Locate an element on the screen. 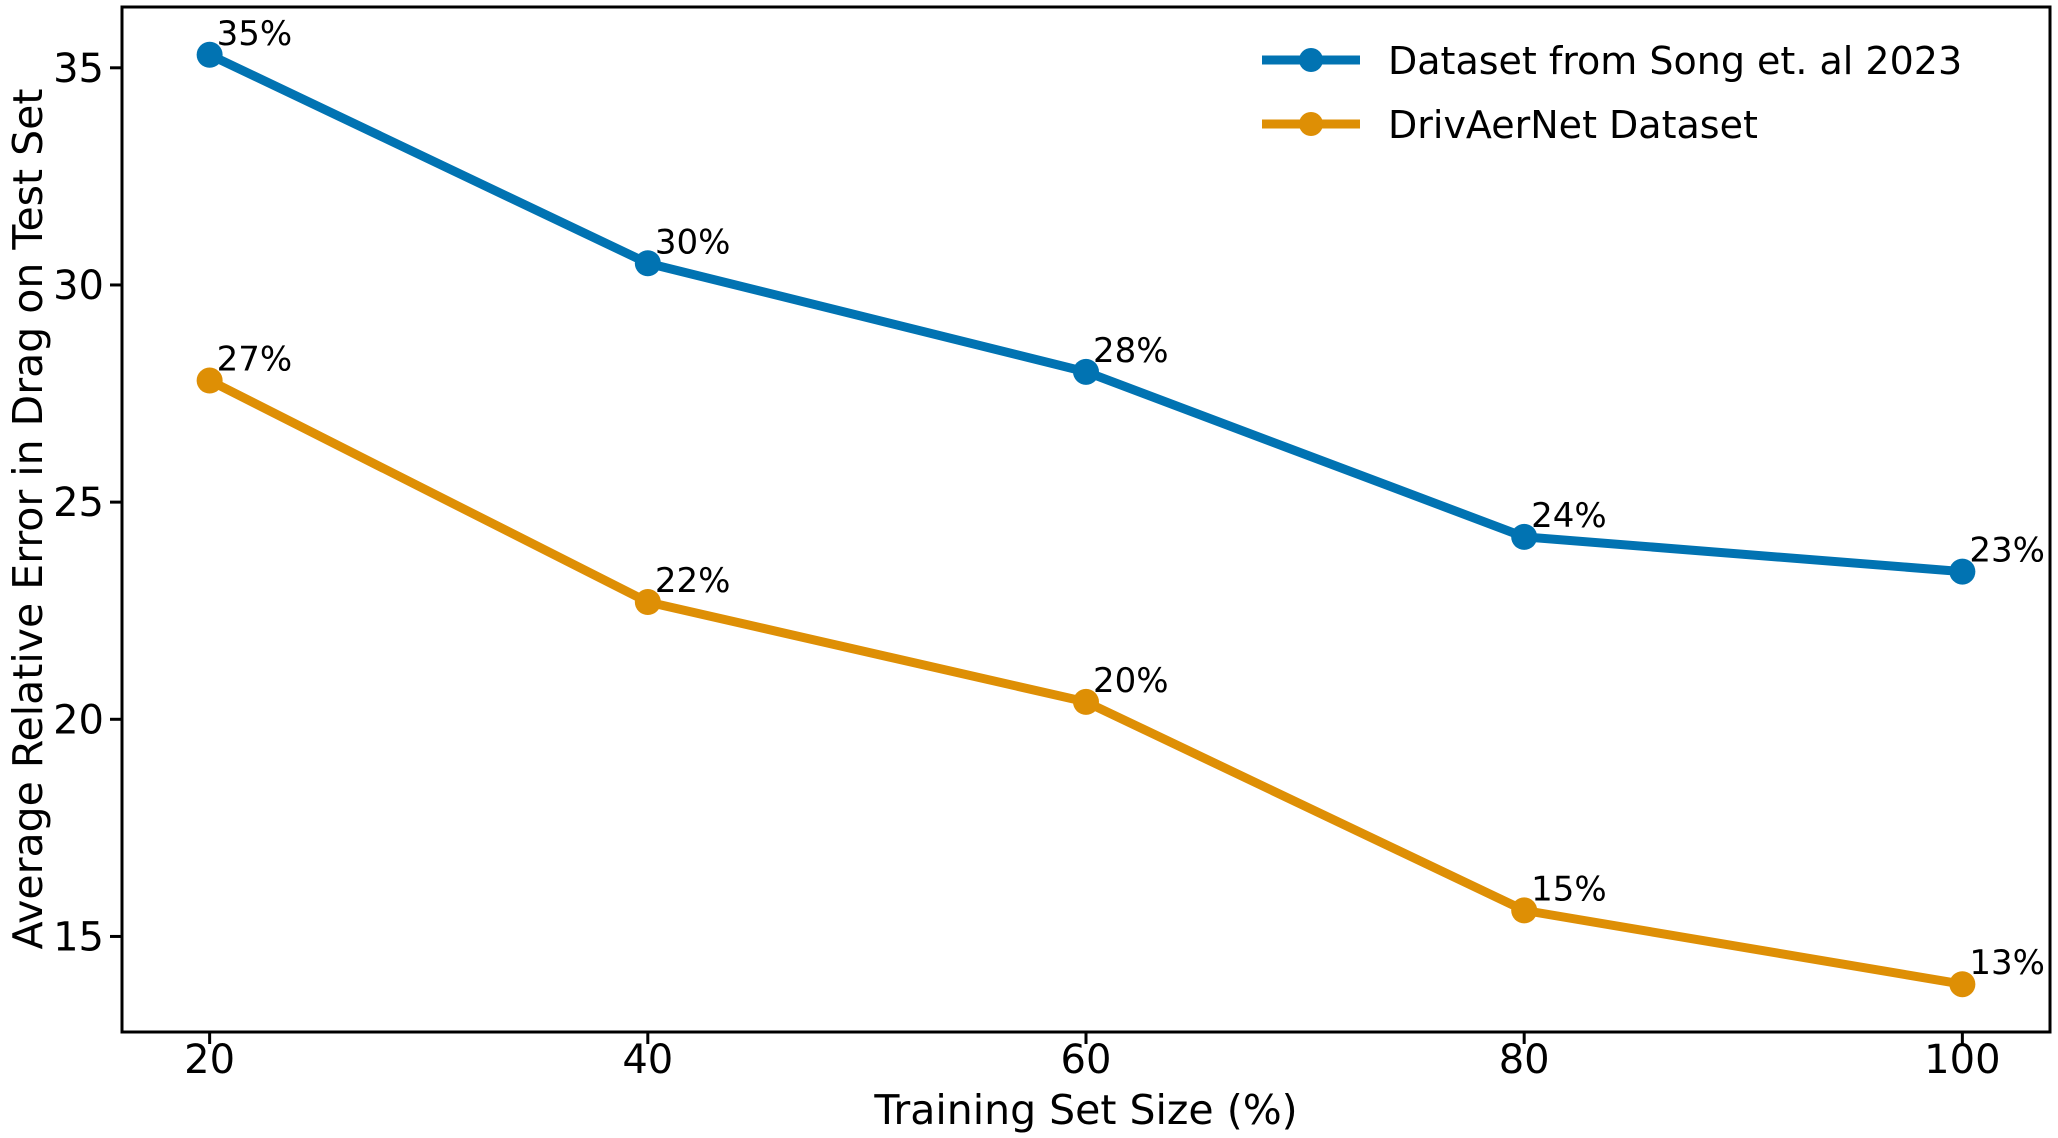 The width and height of the screenshot is (2058, 1138). data-point-label: 28% is located at coordinates (1131, 351).